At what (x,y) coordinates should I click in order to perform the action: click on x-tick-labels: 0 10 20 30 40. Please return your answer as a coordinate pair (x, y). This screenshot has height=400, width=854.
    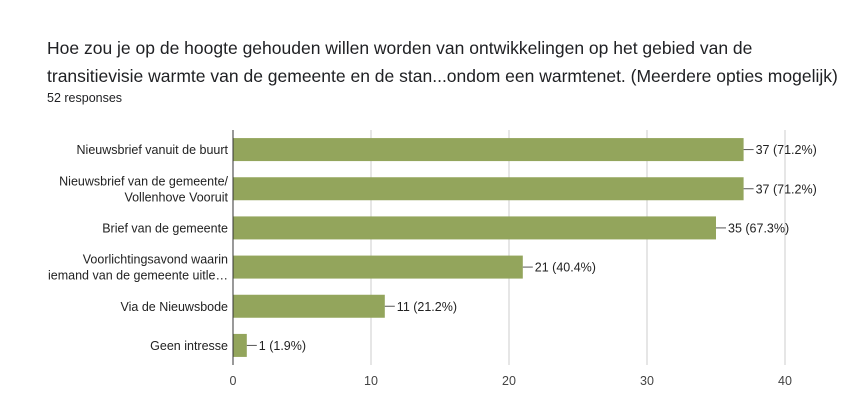
    Looking at the image, I should click on (511, 381).